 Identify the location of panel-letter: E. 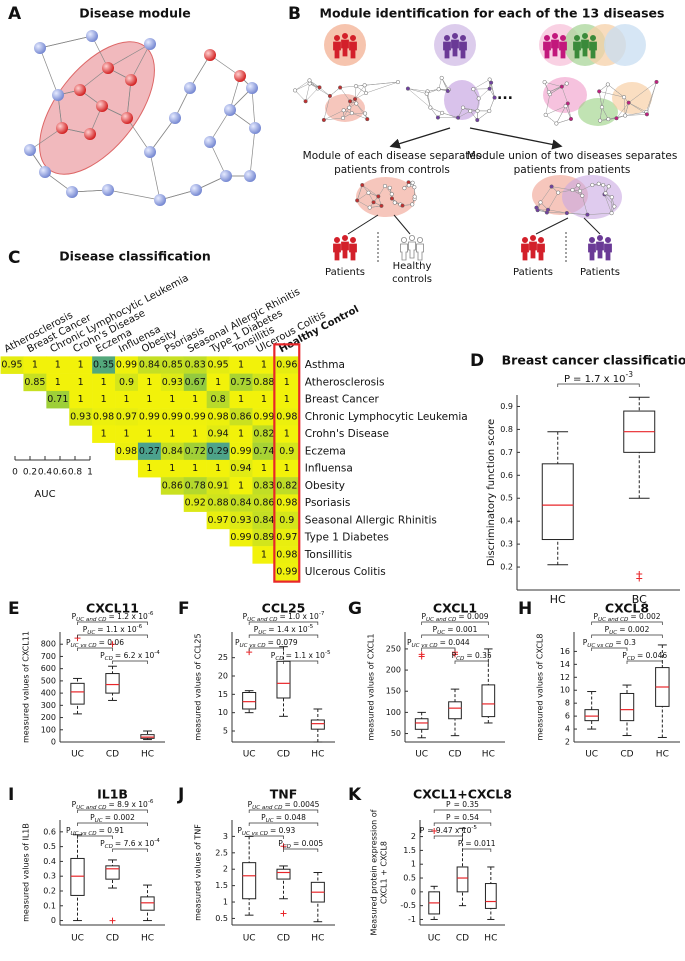
(14, 609).